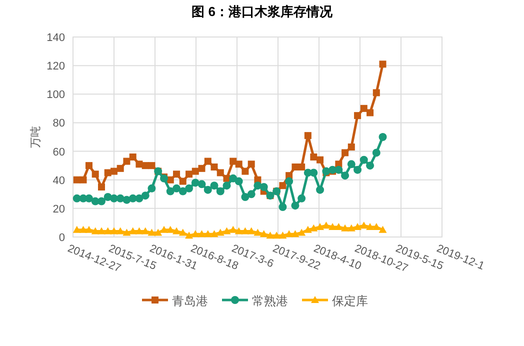 Image resolution: width=524 pixels, height=346 pixels. What do you see at coordinates (190, 301) in the screenshot?
I see `legend-label: 青岛港` at bounding box center [190, 301].